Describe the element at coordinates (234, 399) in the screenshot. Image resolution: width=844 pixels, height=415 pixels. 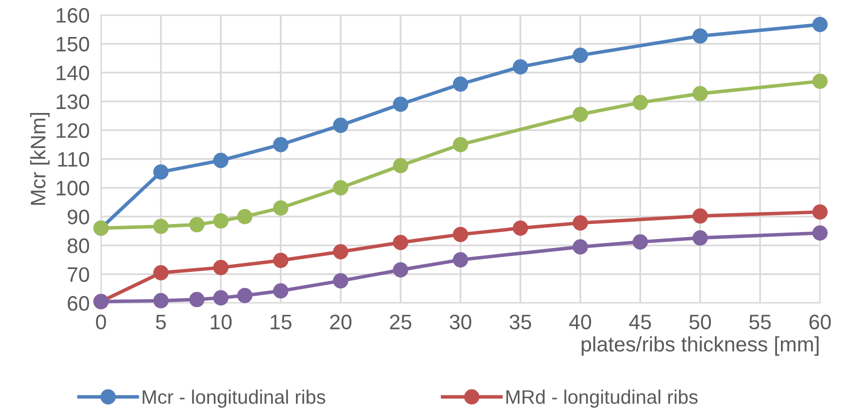
I see `legend-label: Mcr - longitudinal ribs` at that location.